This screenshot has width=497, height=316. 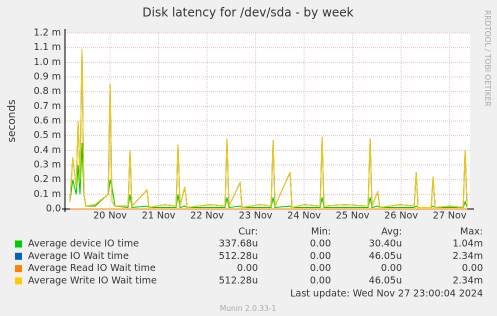 I want to click on legend-stat: 1.04m, so click(x=468, y=244).